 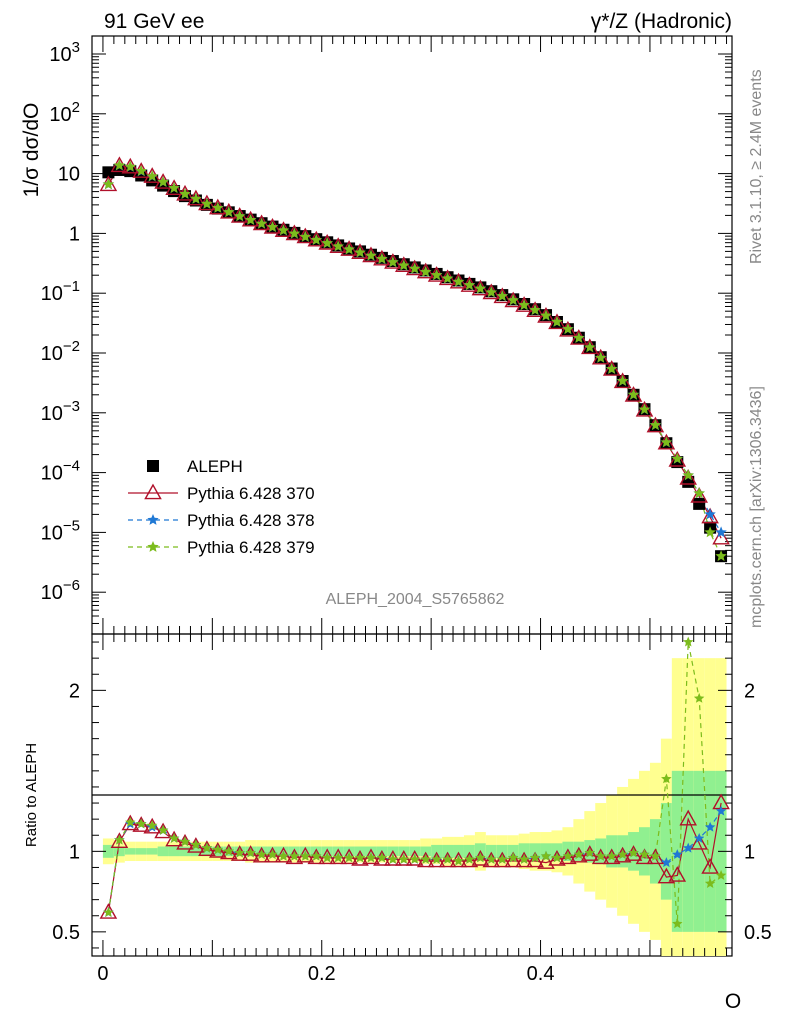 What do you see at coordinates (31, 795) in the screenshot?
I see `ratio-y-axis-label: Ratio to ALEPH` at bounding box center [31, 795].